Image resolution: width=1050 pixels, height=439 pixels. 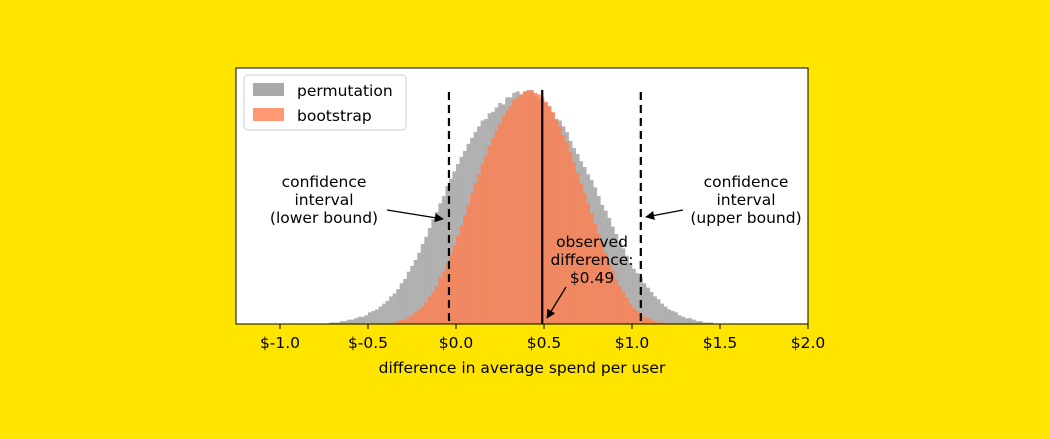 I want to click on observed-line-3: $0.49, so click(x=592, y=278).